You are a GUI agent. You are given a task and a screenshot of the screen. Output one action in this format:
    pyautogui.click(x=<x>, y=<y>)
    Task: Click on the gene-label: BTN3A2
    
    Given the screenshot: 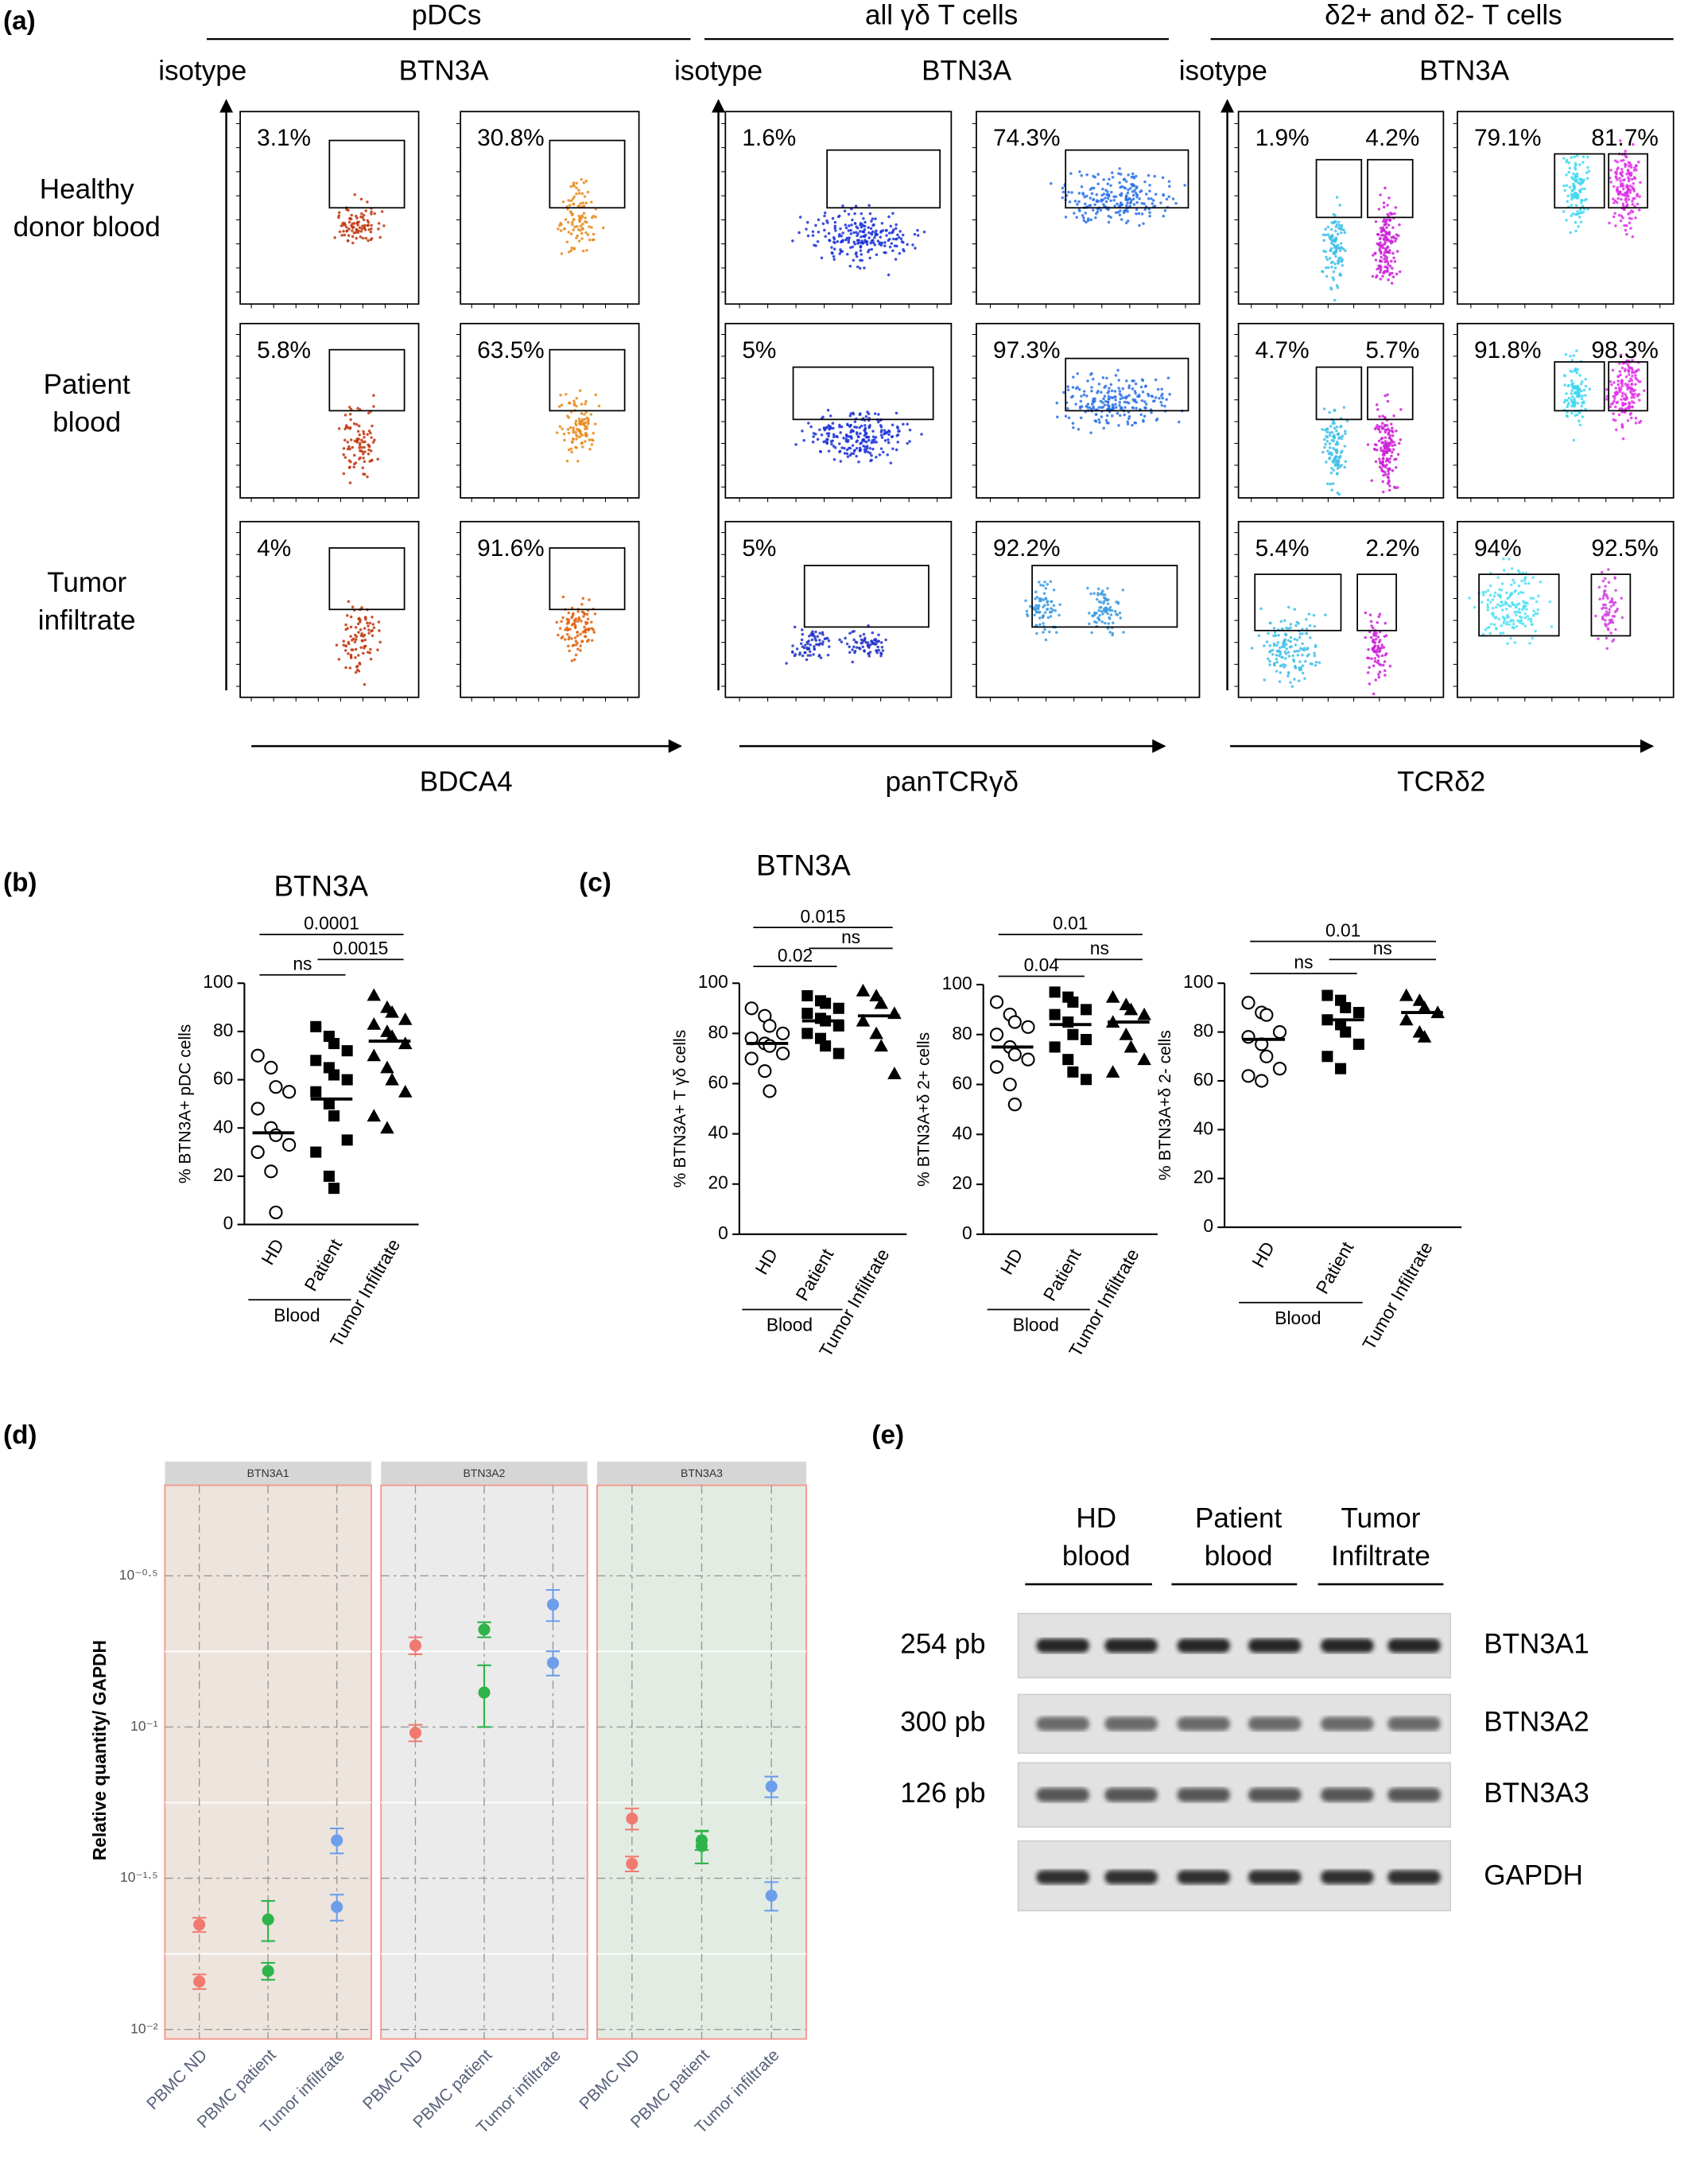 What is the action you would take?
    pyautogui.click(x=1536, y=1722)
    